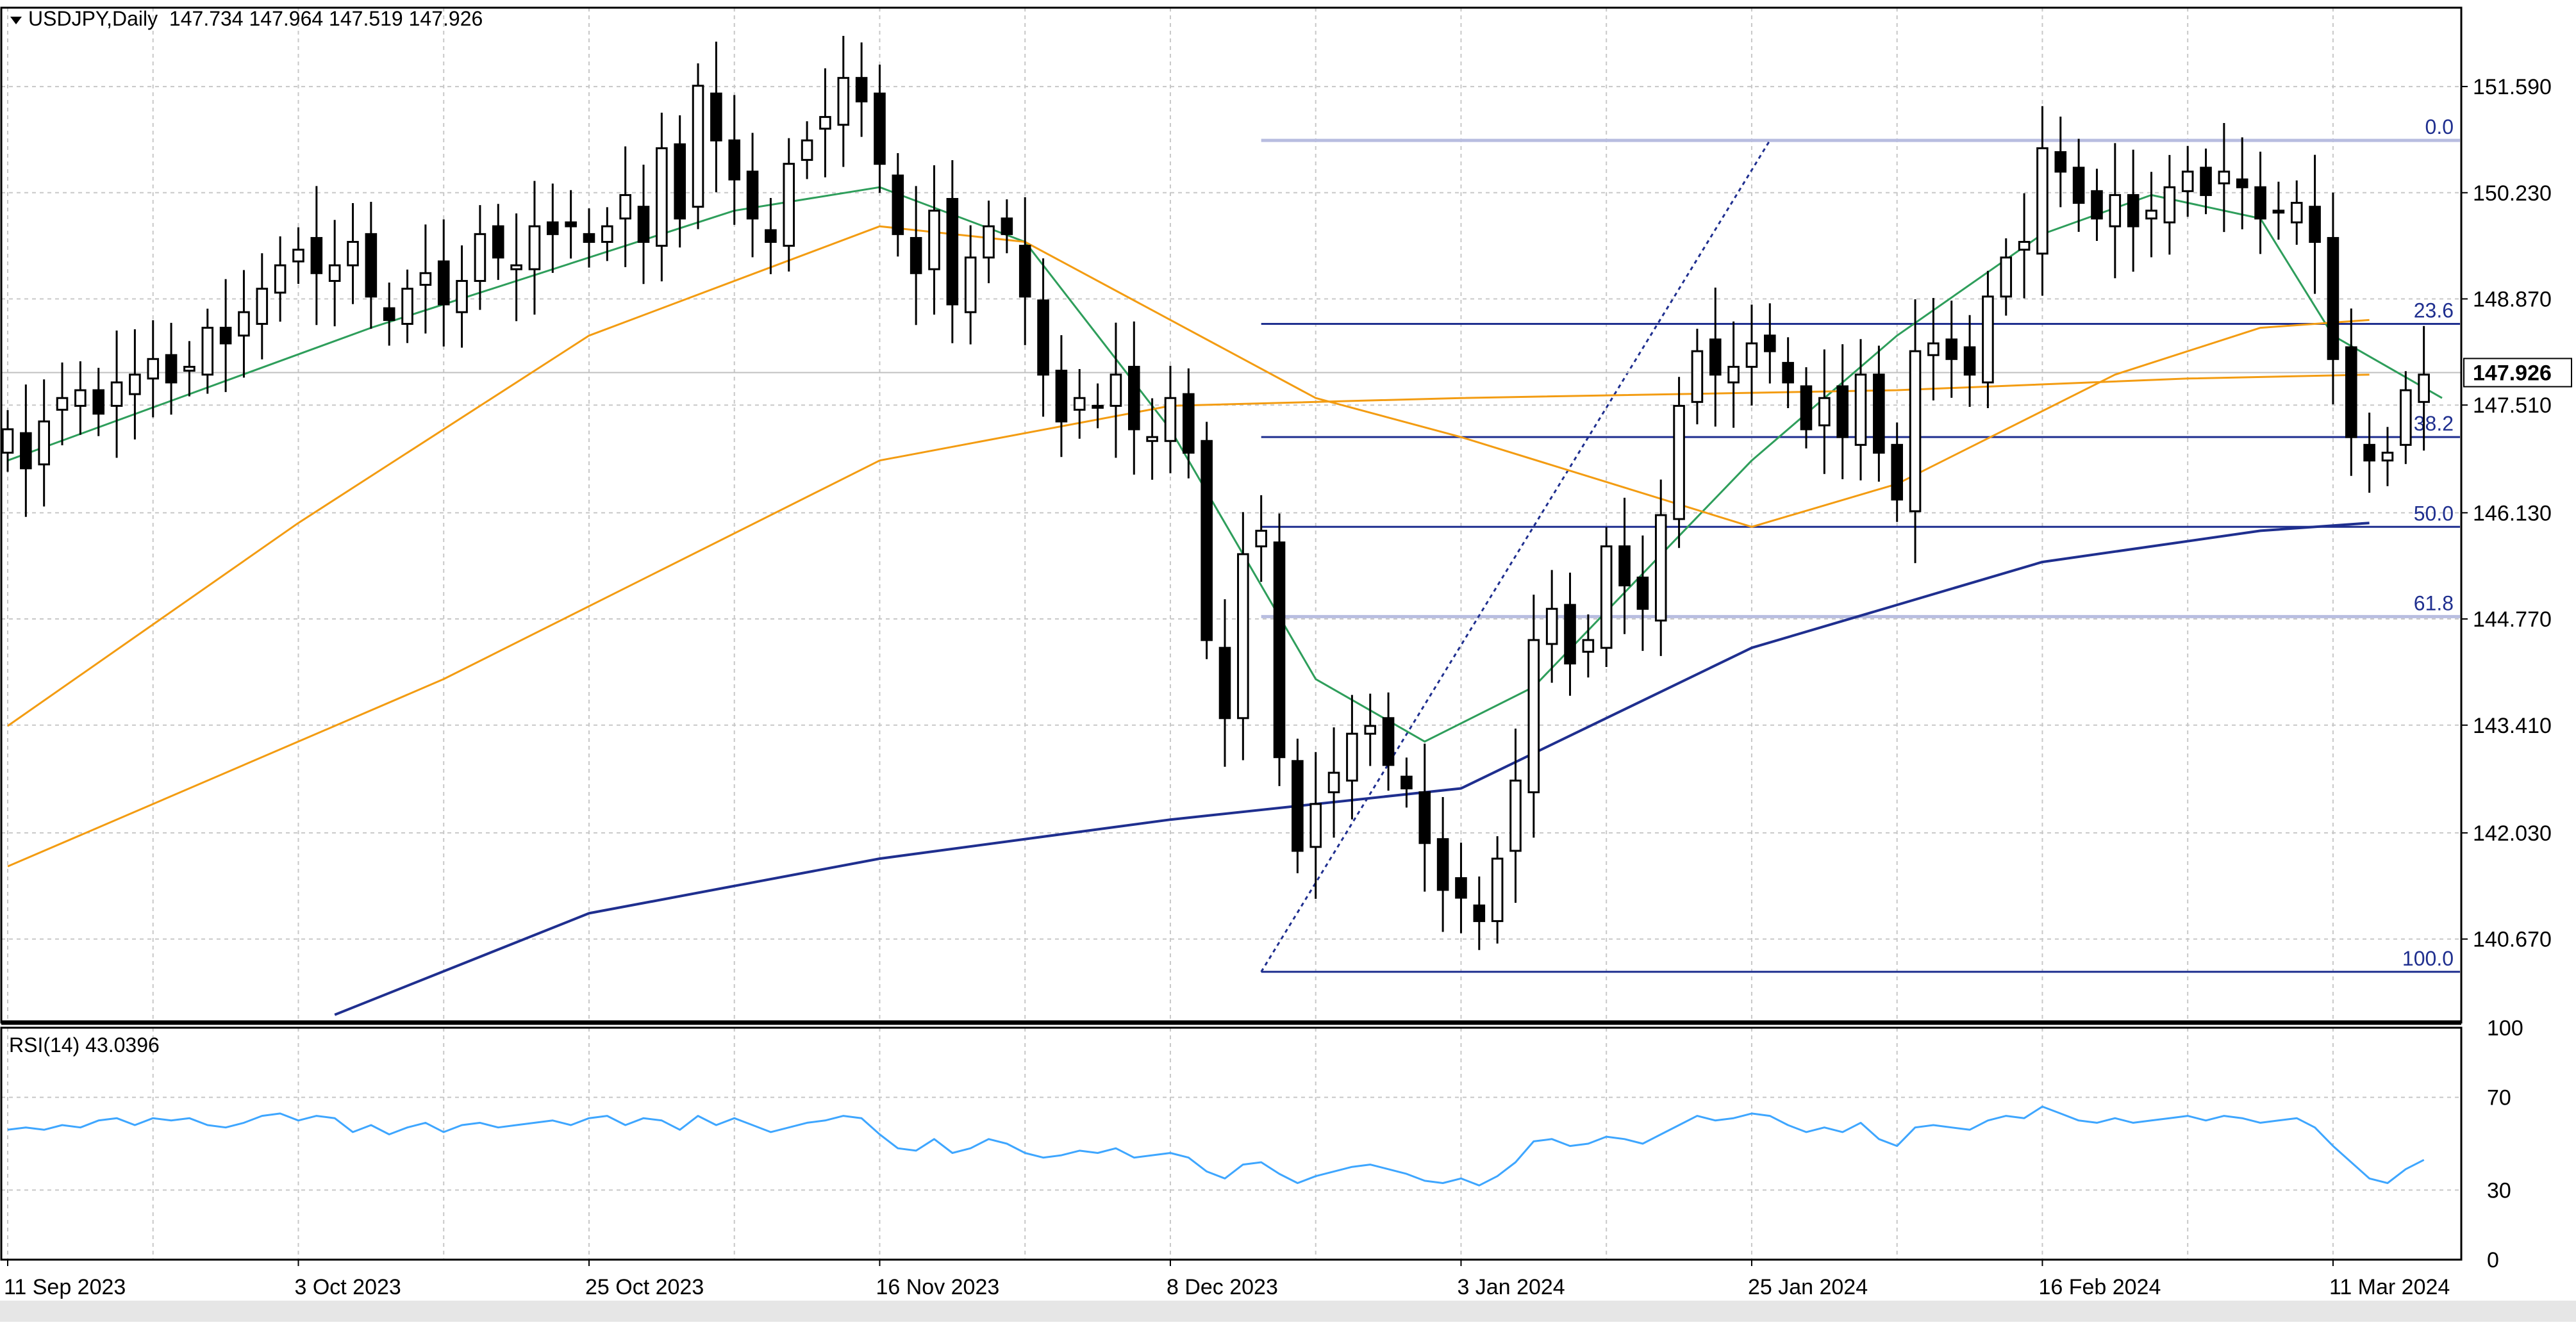  What do you see at coordinates (2512, 87) in the screenshot?
I see `y-tick-label: 151.590` at bounding box center [2512, 87].